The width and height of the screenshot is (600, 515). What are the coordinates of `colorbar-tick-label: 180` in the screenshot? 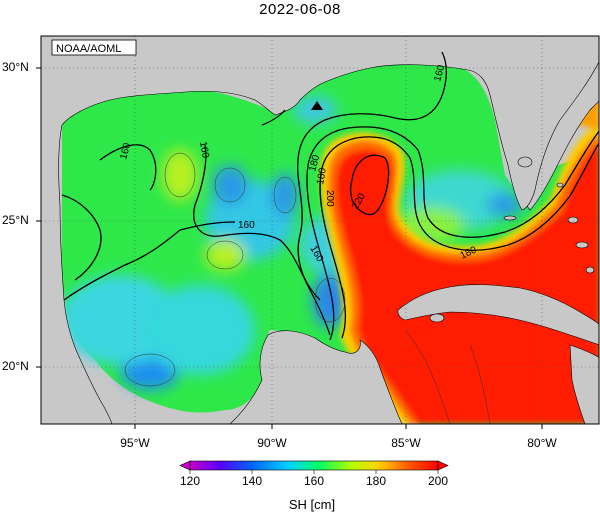 It's located at (376, 481).